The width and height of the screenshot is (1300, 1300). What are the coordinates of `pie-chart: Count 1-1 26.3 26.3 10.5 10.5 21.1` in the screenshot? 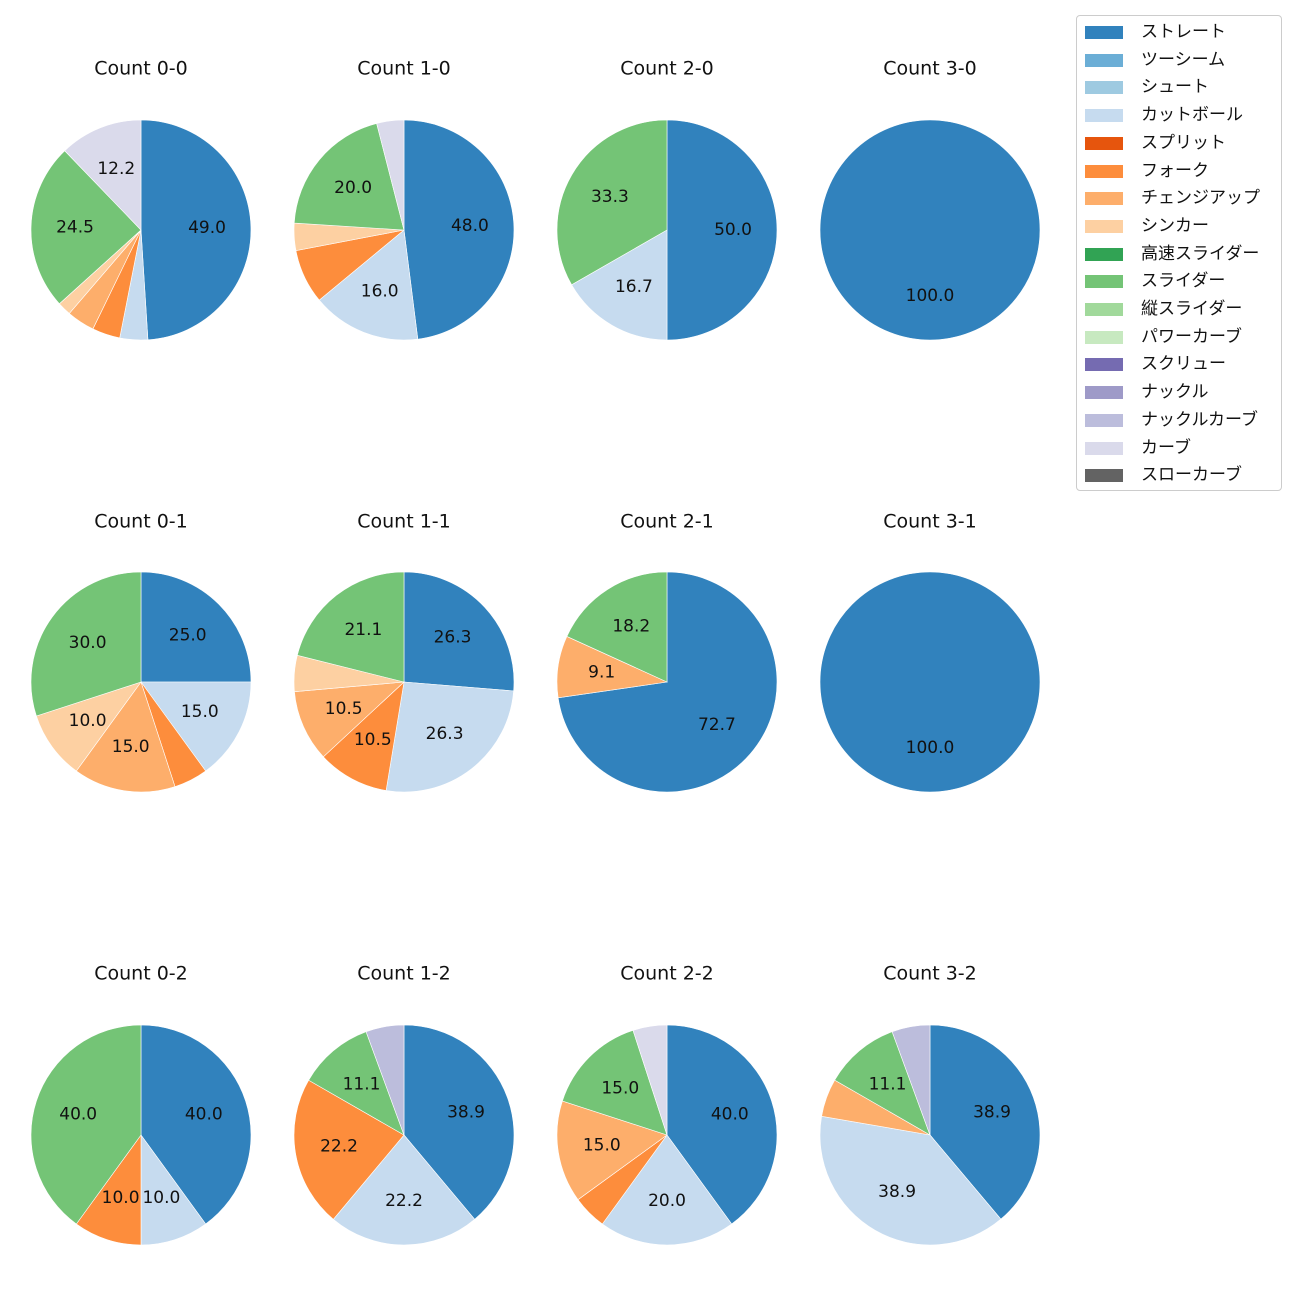 It's located at (404, 652).